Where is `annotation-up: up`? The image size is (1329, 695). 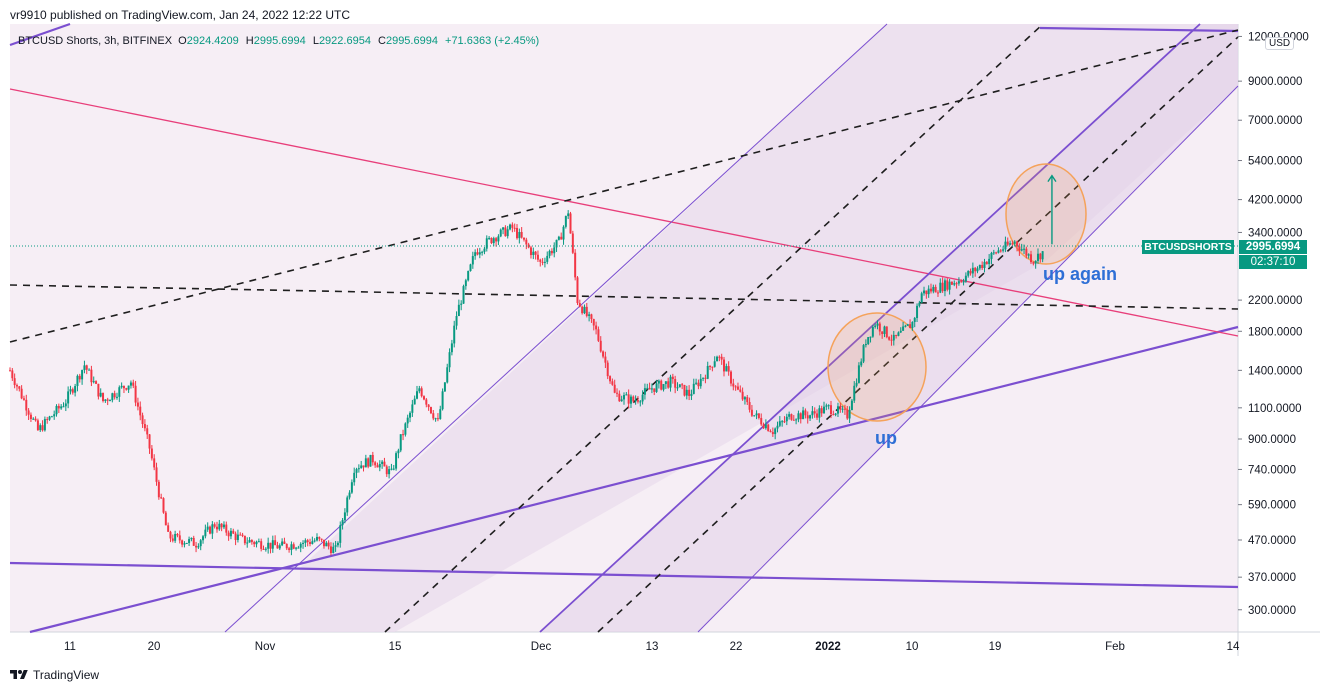 annotation-up: up is located at coordinates (886, 438).